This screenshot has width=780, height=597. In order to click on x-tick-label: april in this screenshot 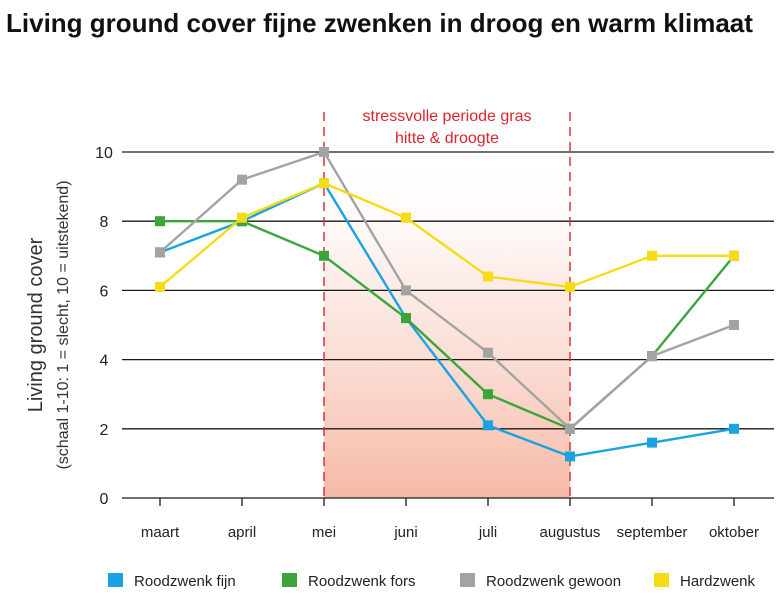, I will do `click(242, 532)`.